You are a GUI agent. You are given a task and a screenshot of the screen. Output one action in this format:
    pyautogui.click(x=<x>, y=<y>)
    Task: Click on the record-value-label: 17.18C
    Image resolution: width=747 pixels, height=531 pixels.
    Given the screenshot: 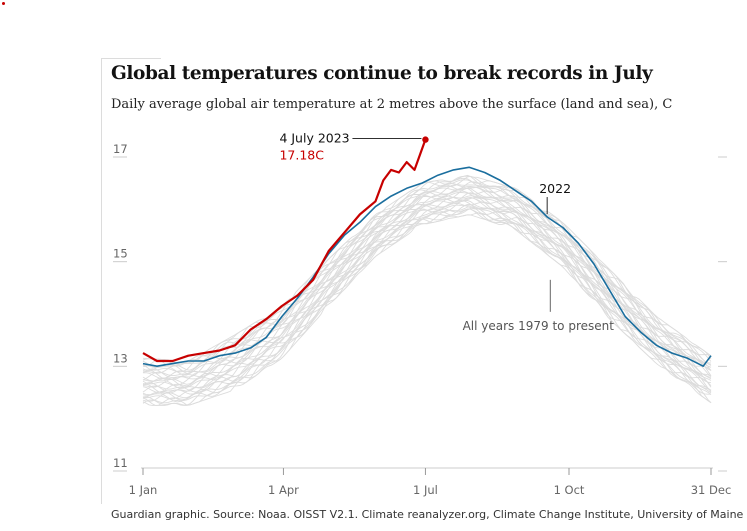 What is the action you would take?
    pyautogui.click(x=301, y=155)
    